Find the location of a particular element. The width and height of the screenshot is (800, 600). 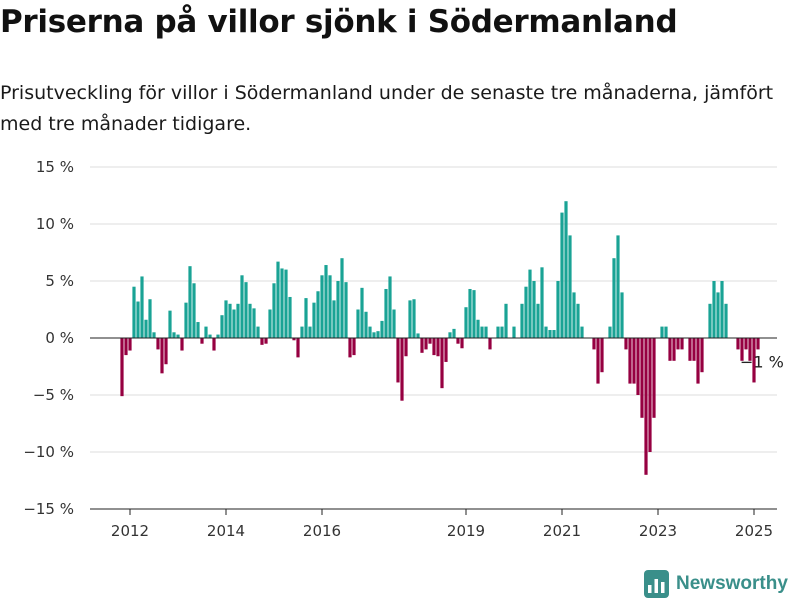

y-tick-label: −10 % is located at coordinates (48, 452).